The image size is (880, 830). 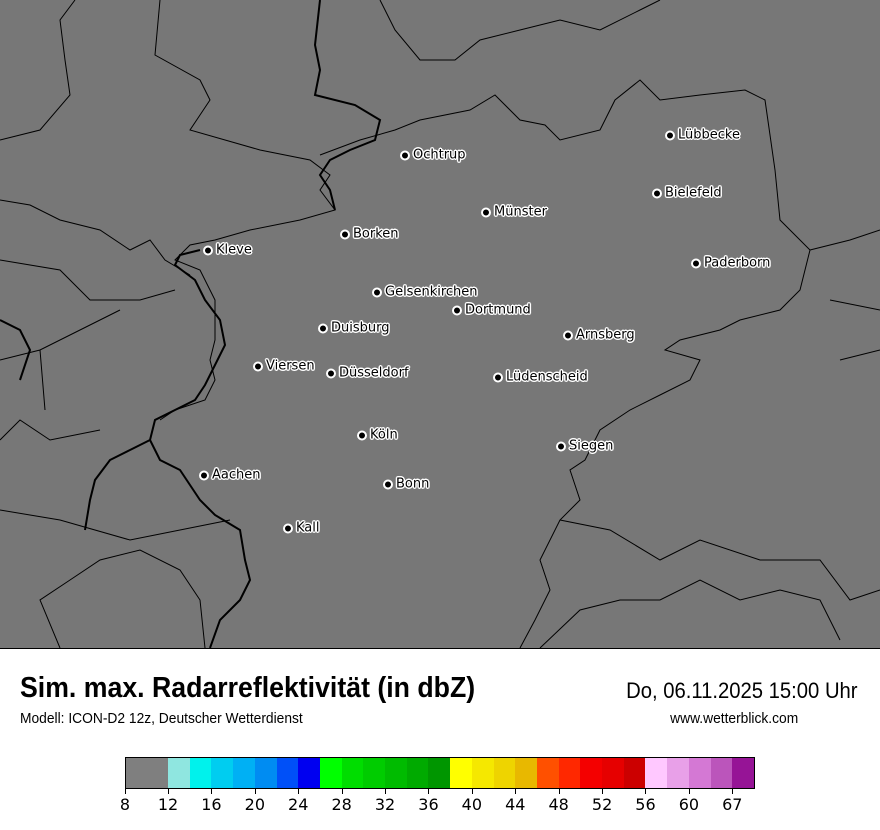 I want to click on city-label: Kall, so click(x=308, y=528).